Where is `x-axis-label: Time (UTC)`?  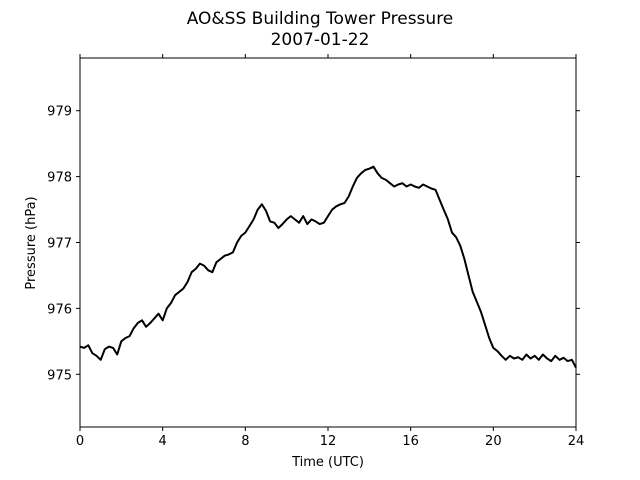
x-axis-label: Time (UTC) is located at coordinates (327, 462).